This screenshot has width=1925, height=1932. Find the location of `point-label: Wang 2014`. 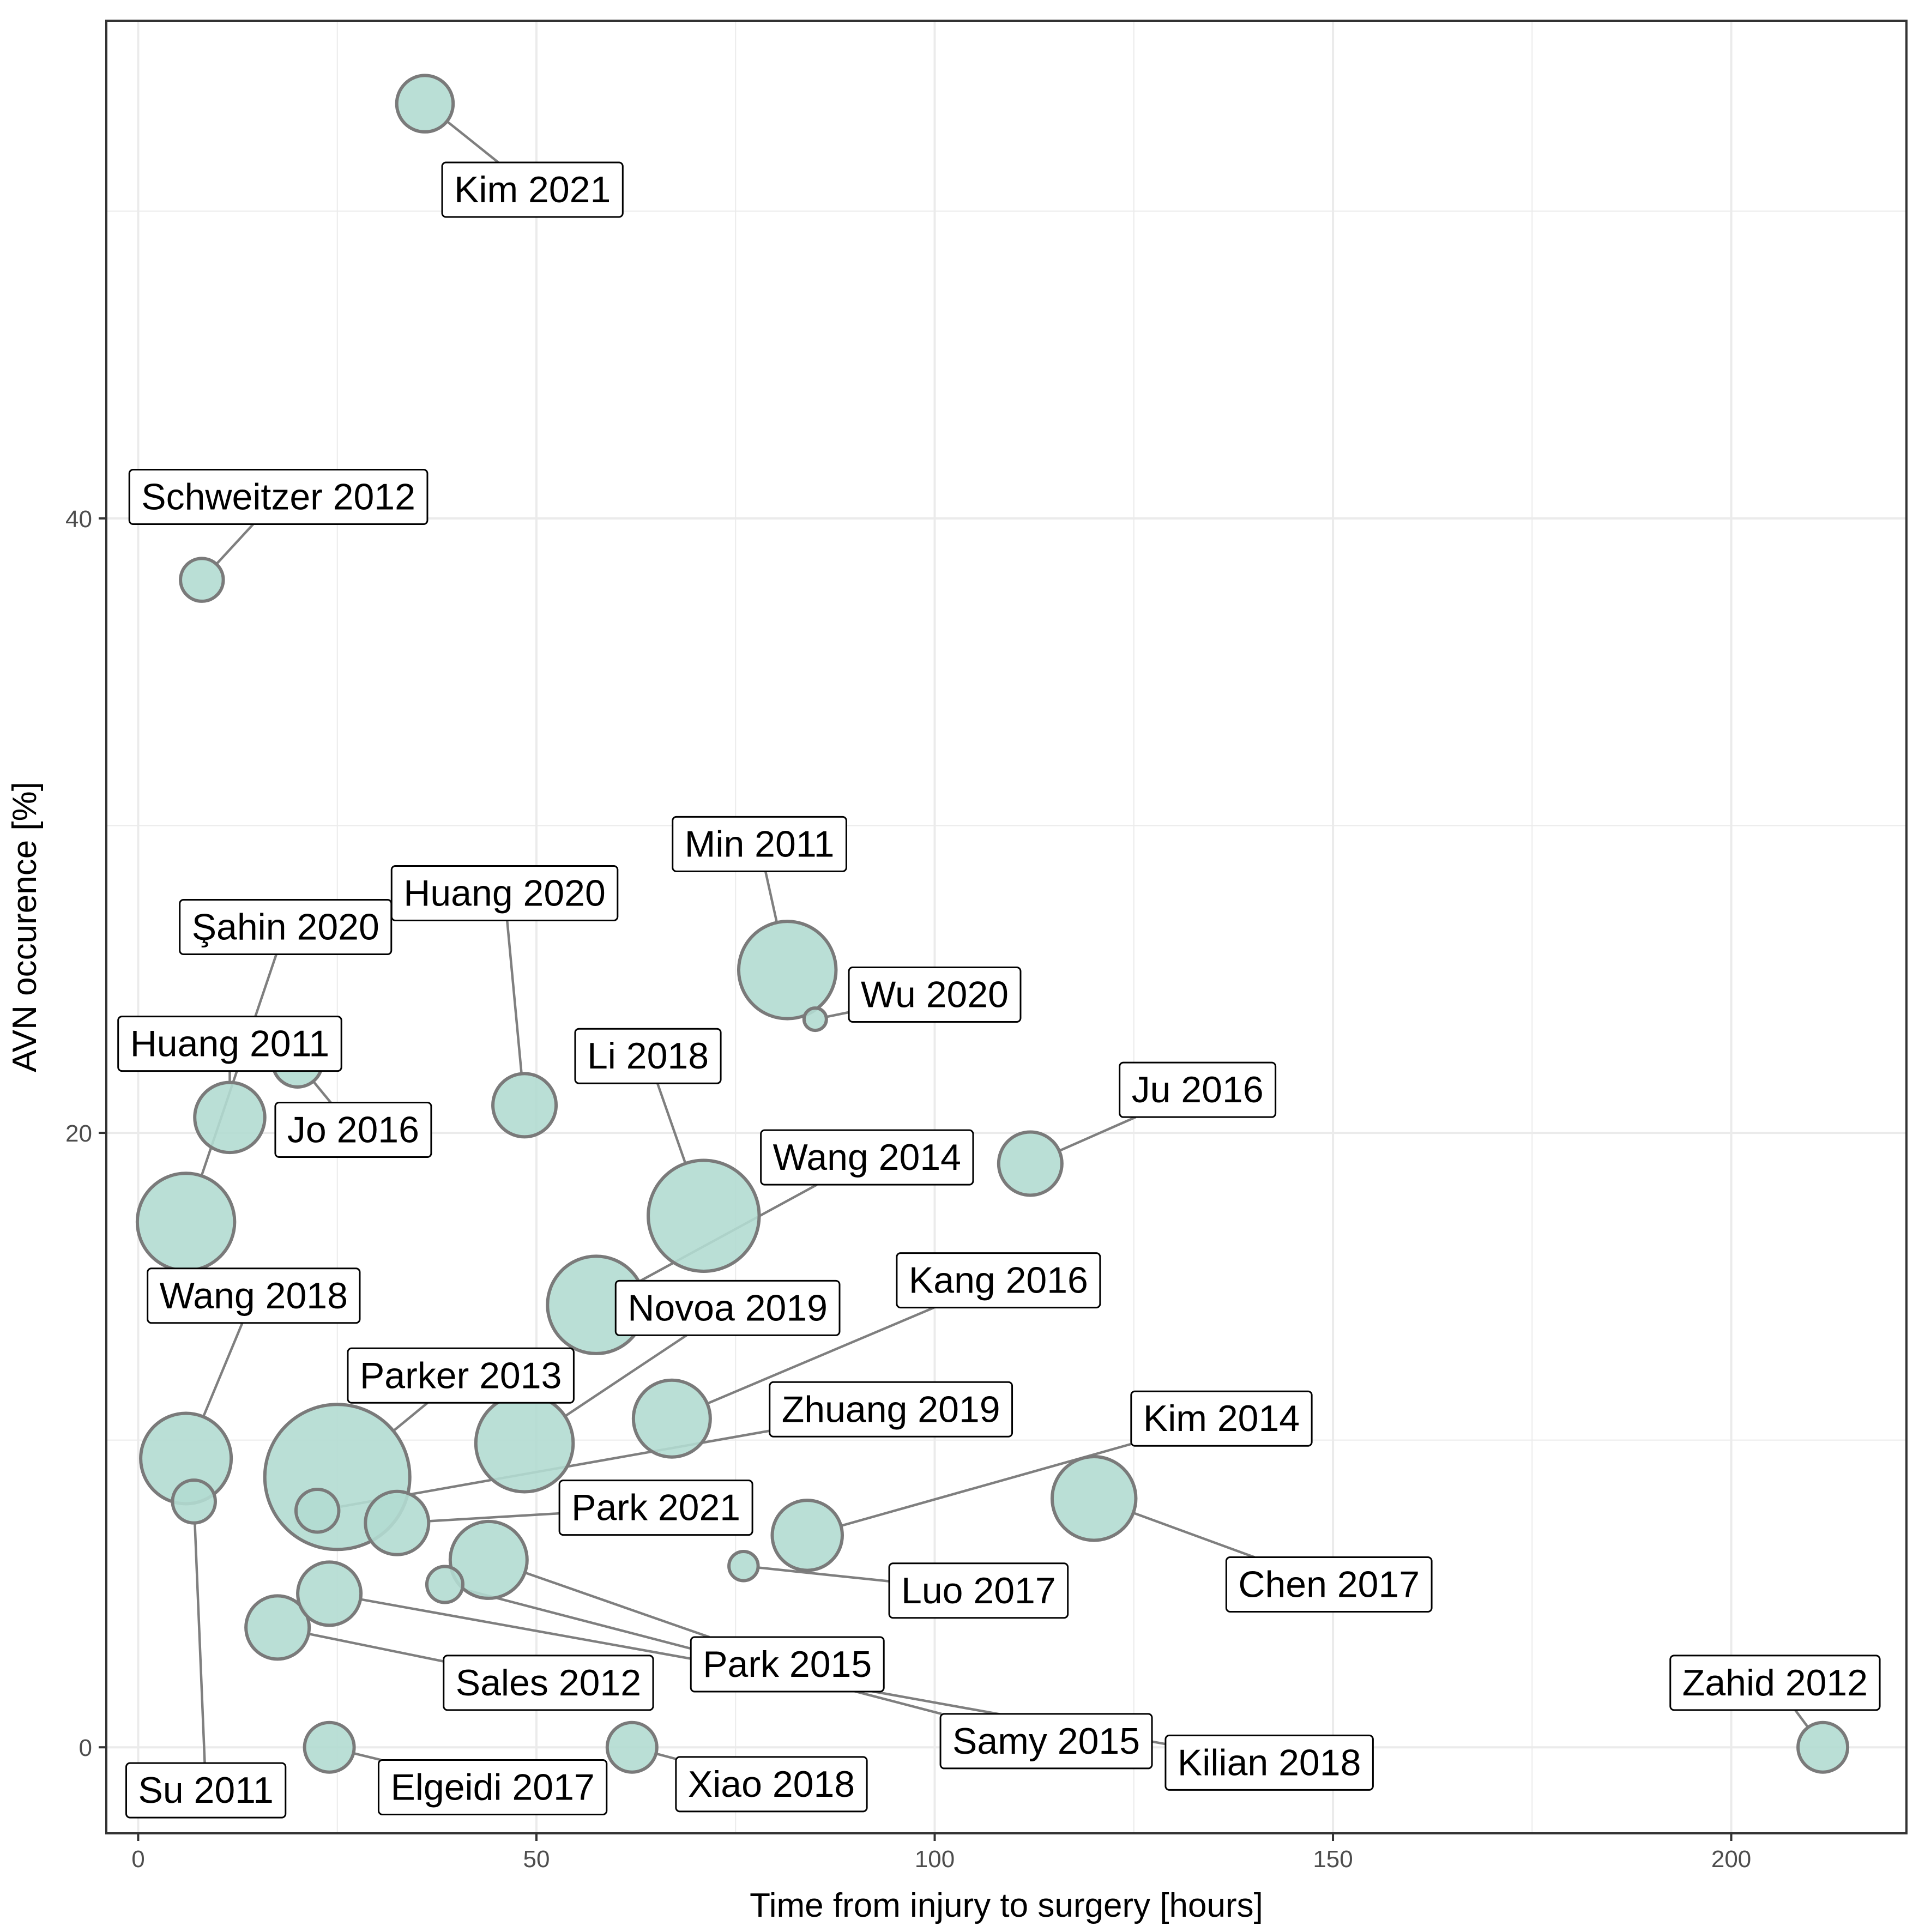

point-label: Wang 2014 is located at coordinates (867, 1157).